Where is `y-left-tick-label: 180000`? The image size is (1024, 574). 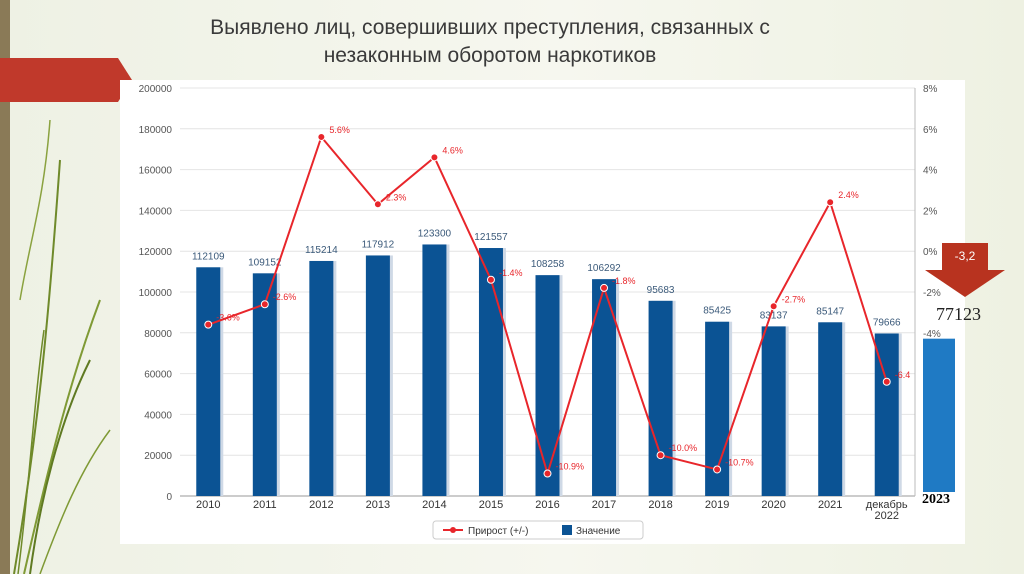 y-left-tick-label: 180000 is located at coordinates (156, 130).